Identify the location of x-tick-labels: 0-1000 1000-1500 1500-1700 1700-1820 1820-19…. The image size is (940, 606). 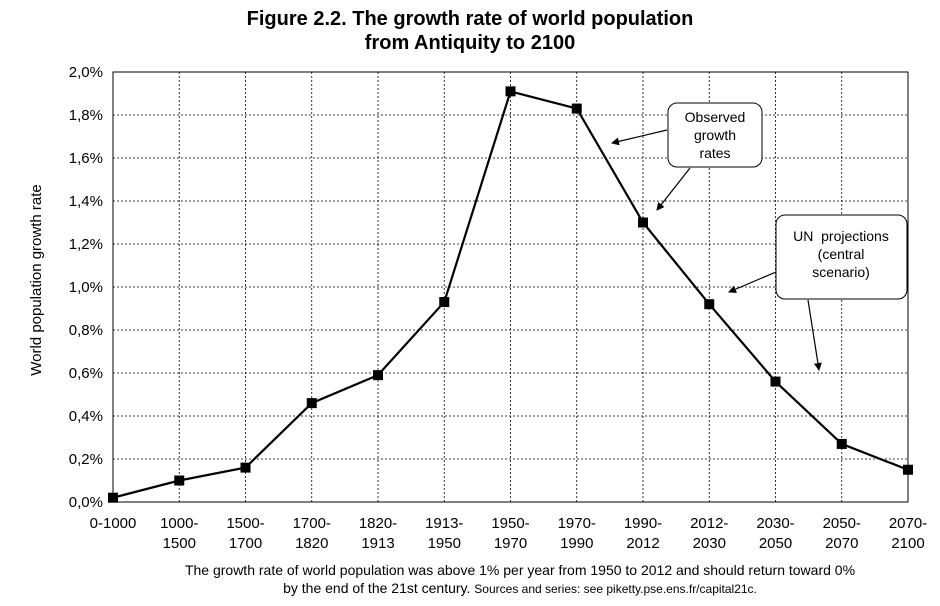
(509, 533).